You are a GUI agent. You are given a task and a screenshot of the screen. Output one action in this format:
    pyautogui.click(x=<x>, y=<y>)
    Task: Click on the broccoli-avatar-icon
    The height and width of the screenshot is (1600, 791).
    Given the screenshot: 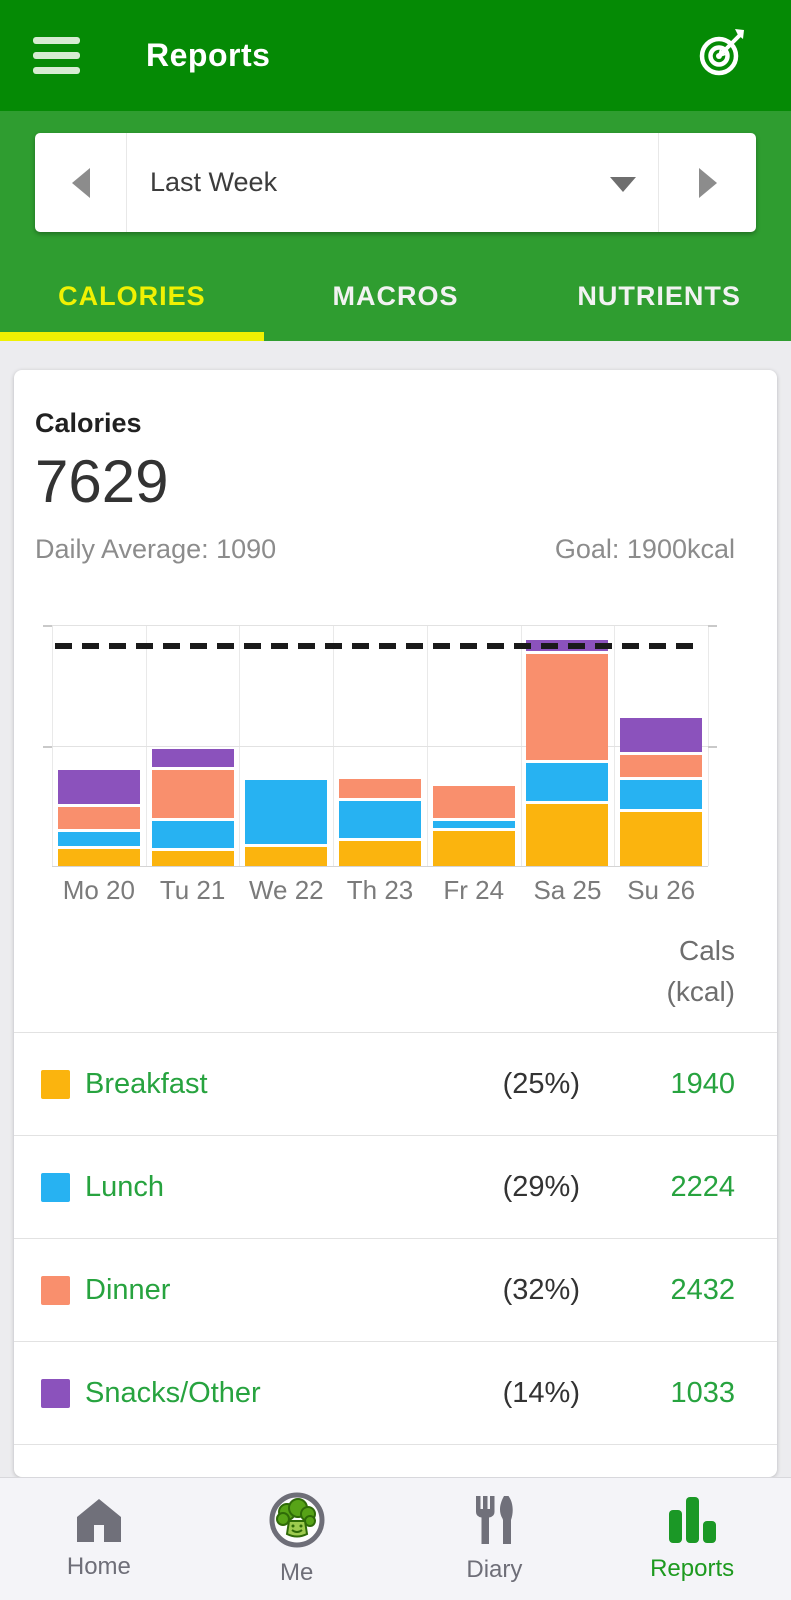 What is the action you would take?
    pyautogui.click(x=297, y=1522)
    